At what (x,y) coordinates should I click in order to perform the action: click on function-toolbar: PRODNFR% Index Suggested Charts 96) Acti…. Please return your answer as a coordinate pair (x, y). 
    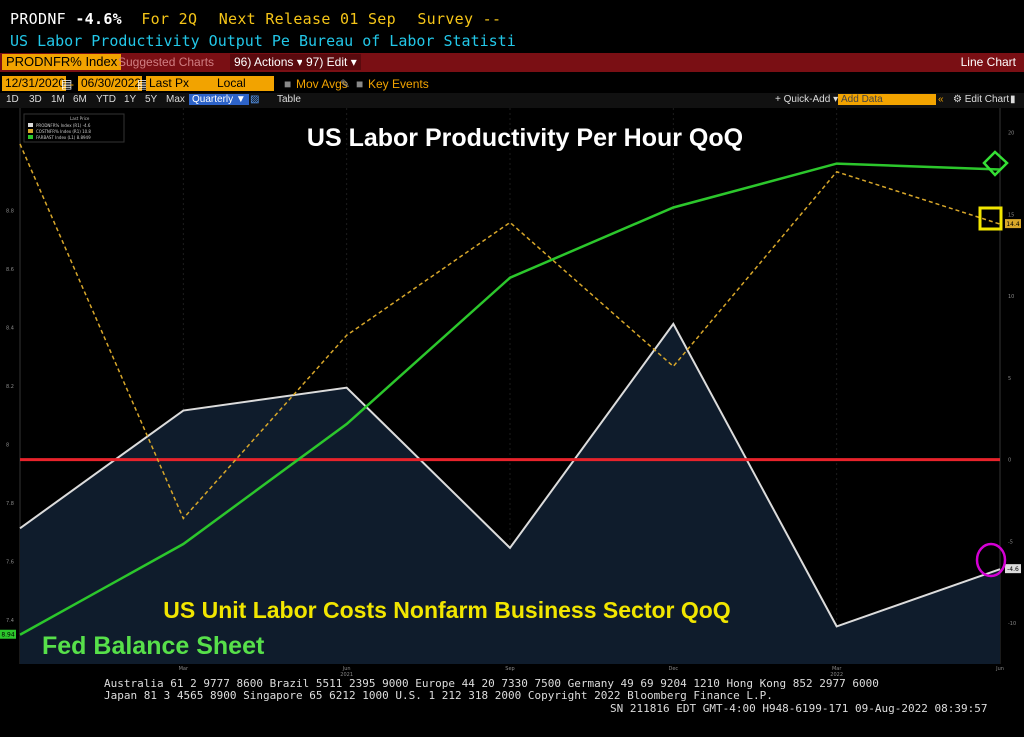
    Looking at the image, I should click on (512, 62).